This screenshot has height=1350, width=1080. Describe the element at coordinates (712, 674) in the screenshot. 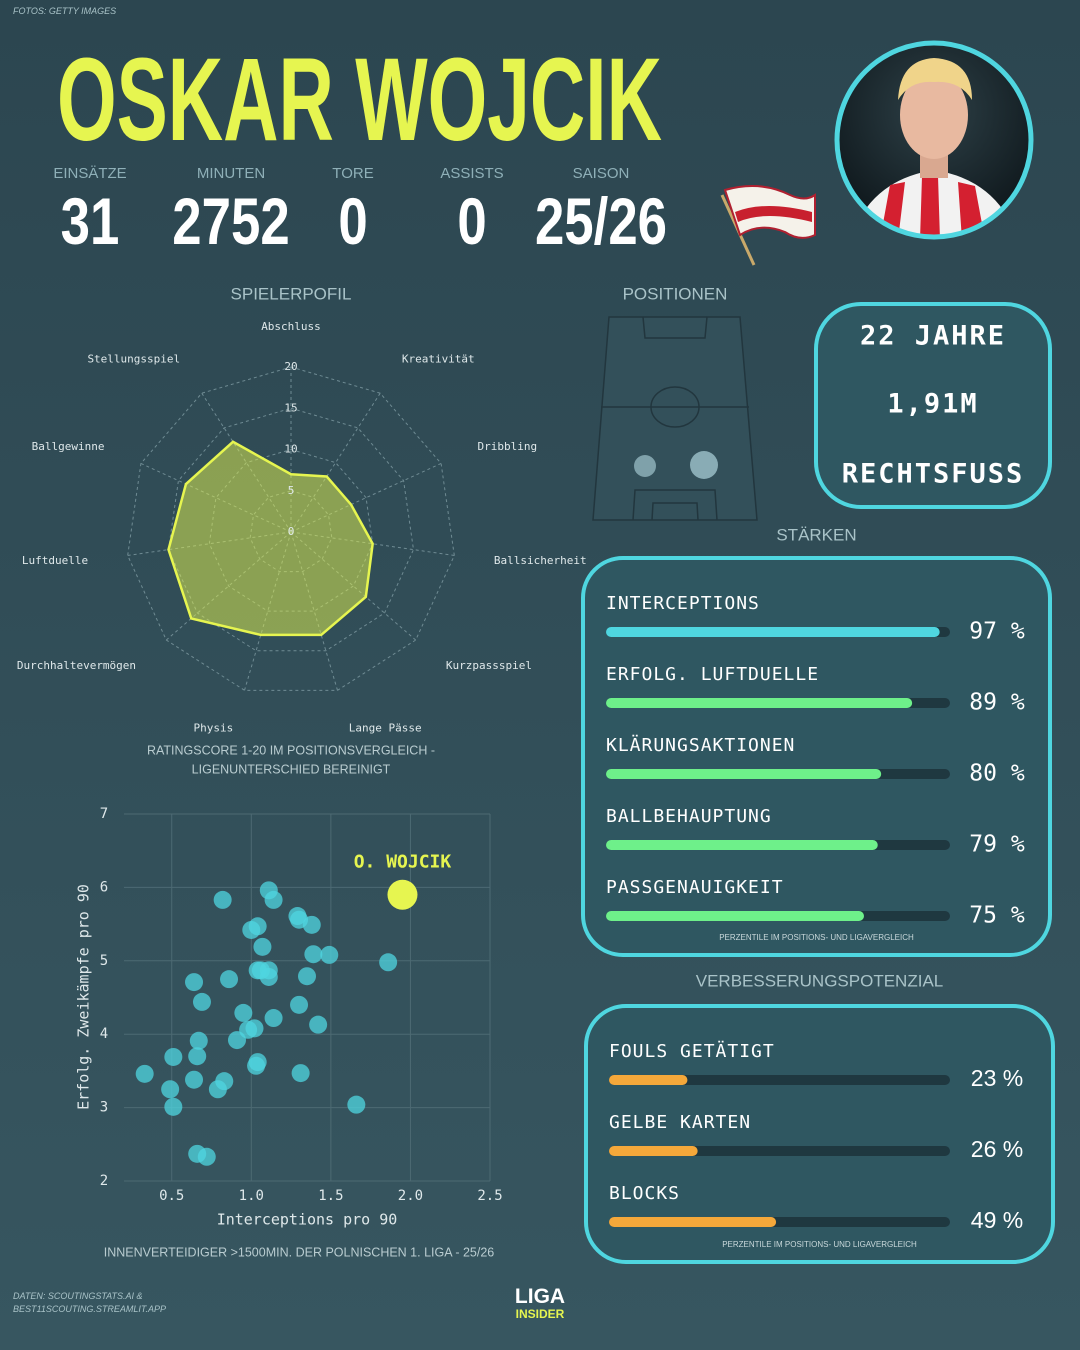

I see `bar-label: ERFOLG. LUFTDUELLE` at that location.